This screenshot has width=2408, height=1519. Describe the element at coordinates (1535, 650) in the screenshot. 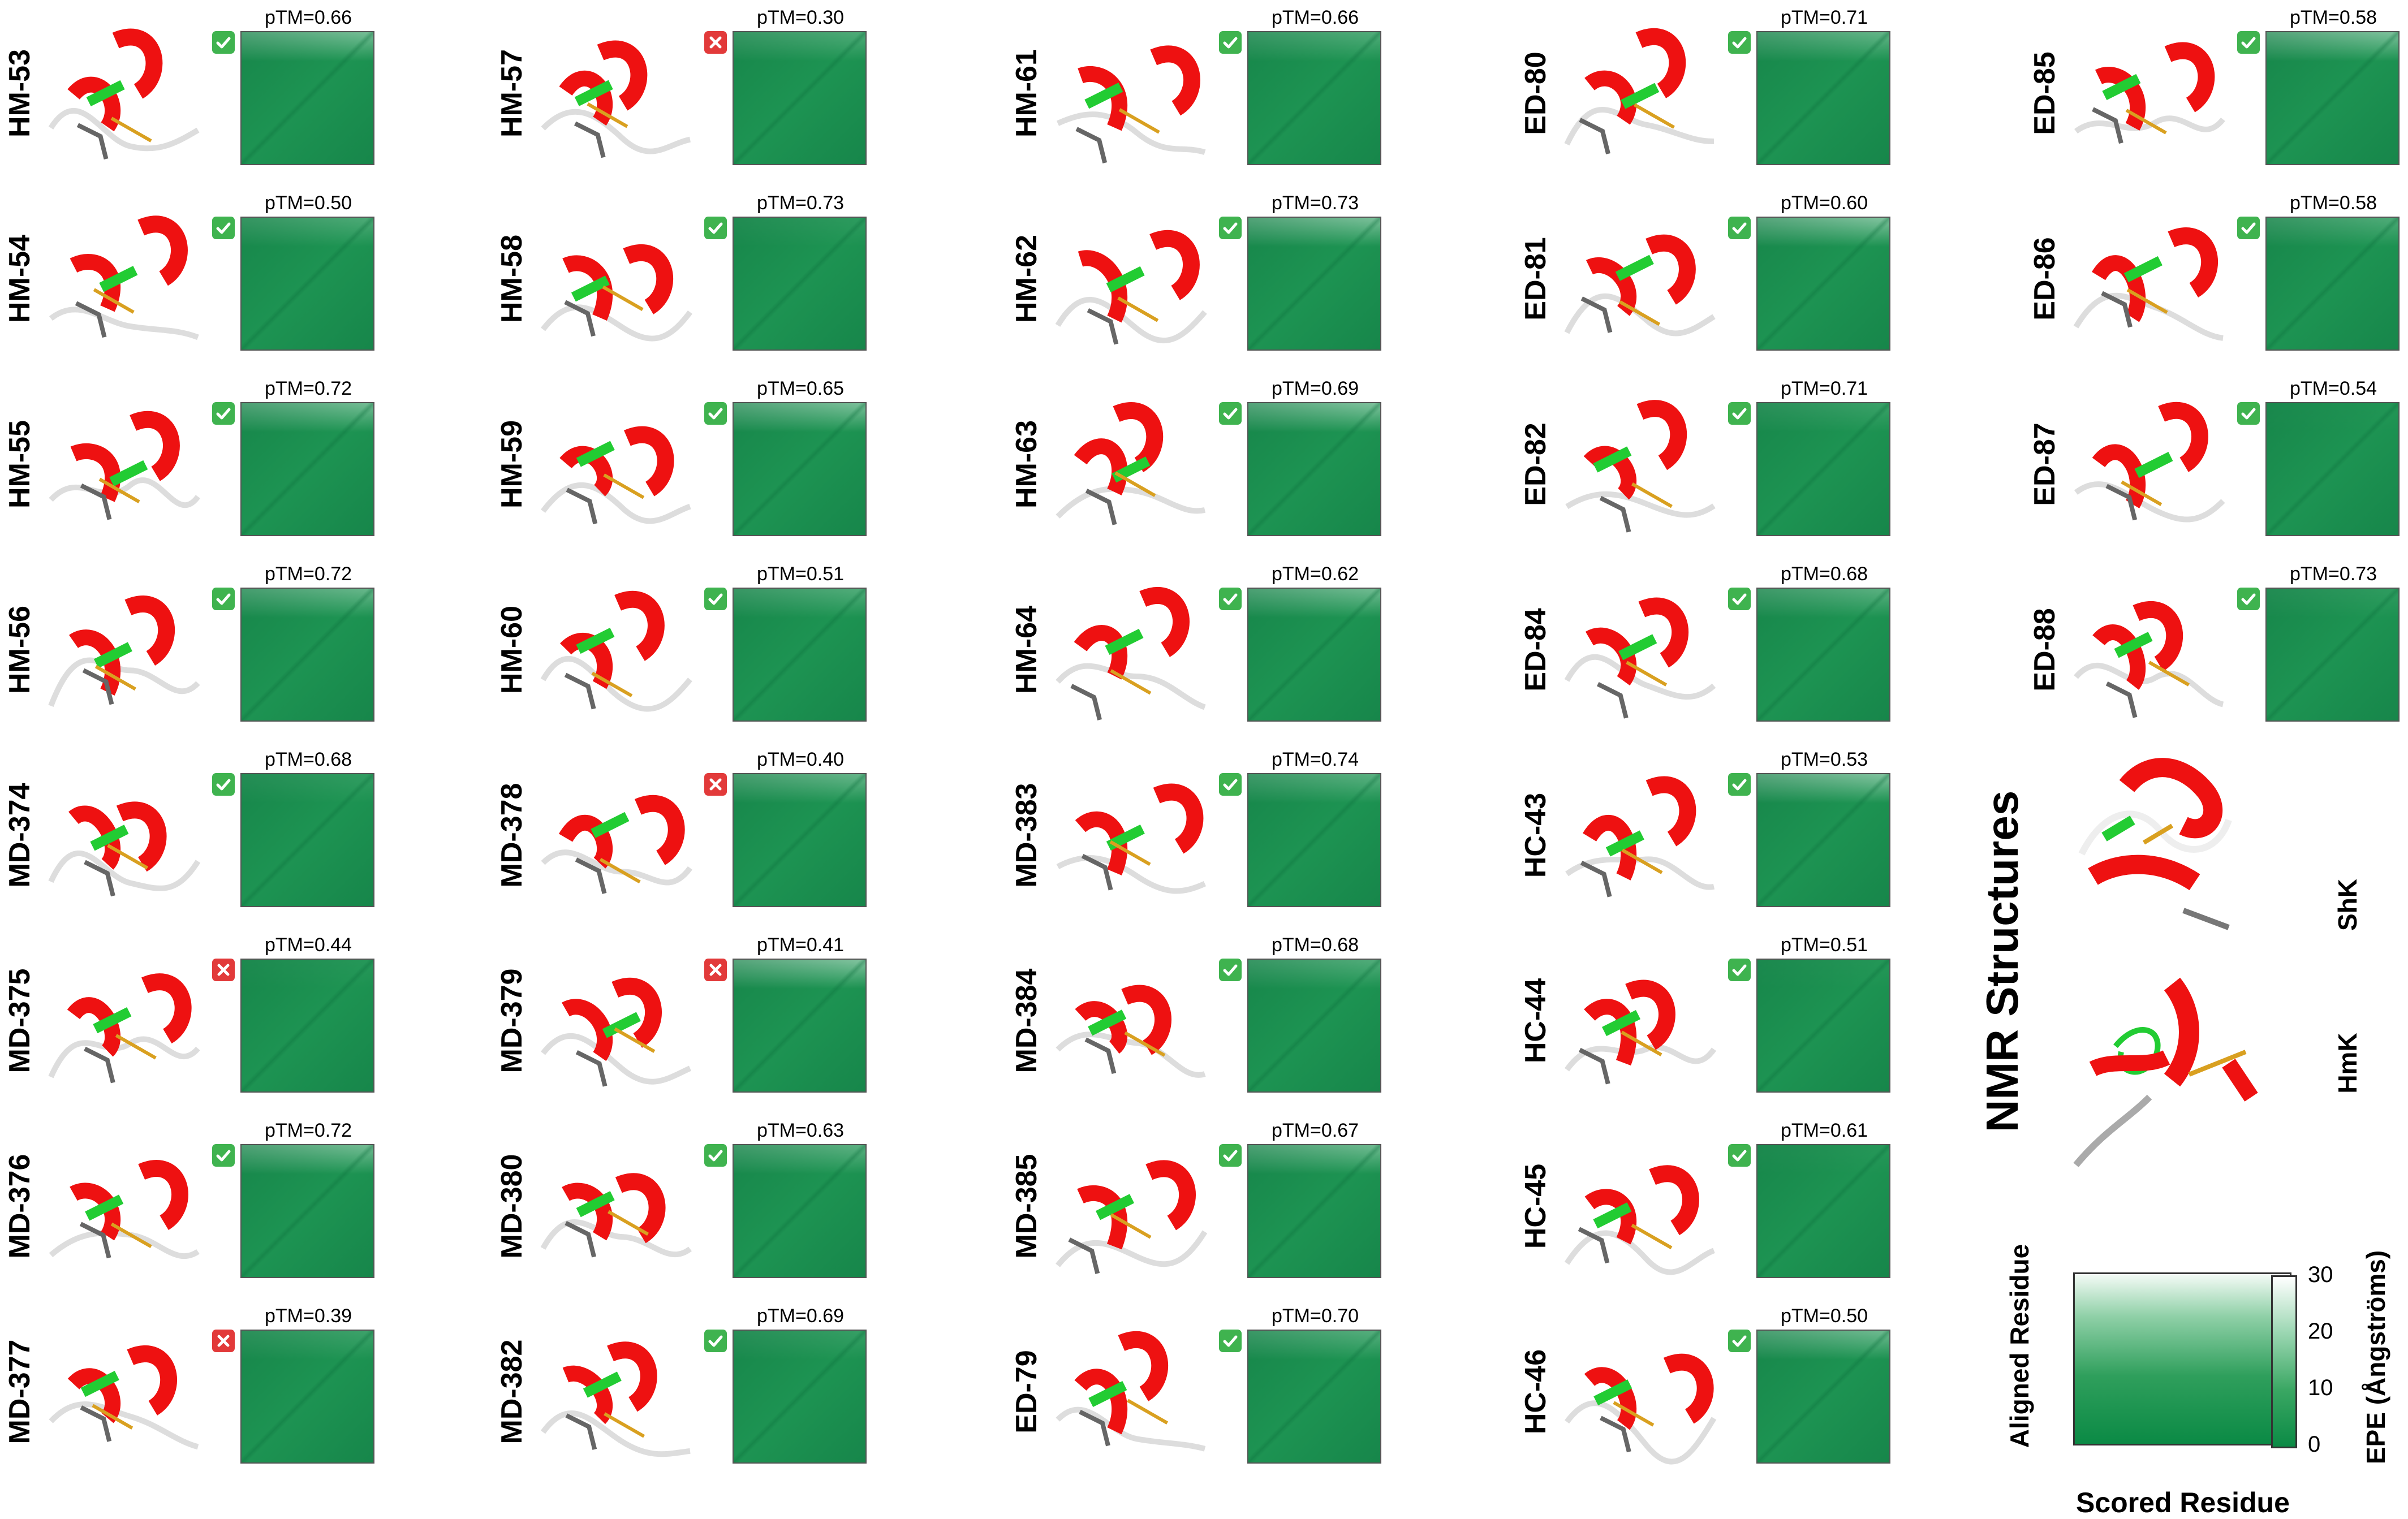

I see `structure-label: ED-84` at that location.